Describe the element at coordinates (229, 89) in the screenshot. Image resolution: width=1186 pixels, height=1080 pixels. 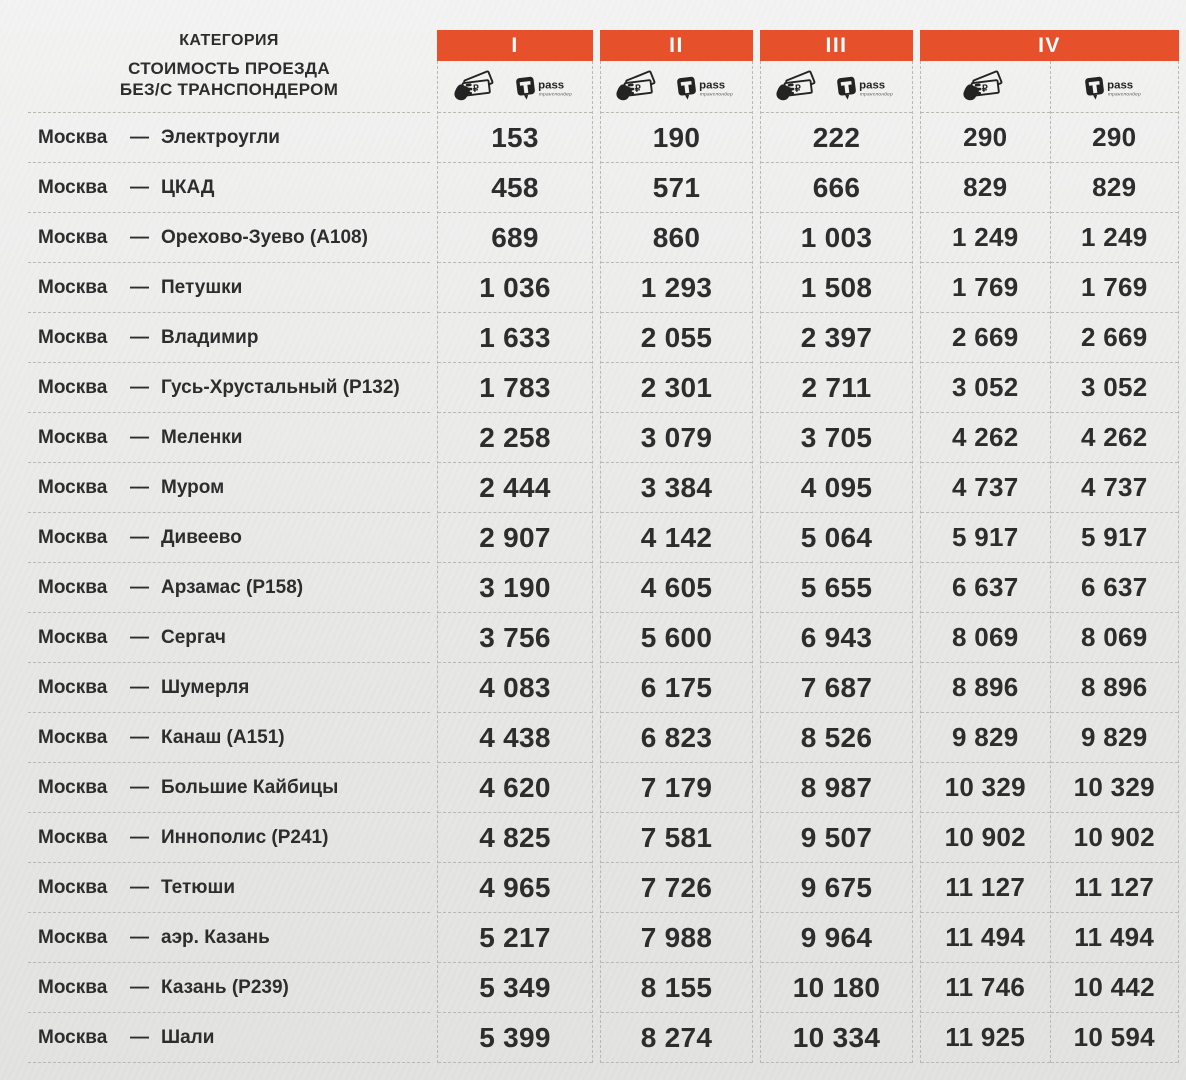
I see `price-heading-line2: БЕЗ/С ТРАНСПОНДЕРОМ` at that location.